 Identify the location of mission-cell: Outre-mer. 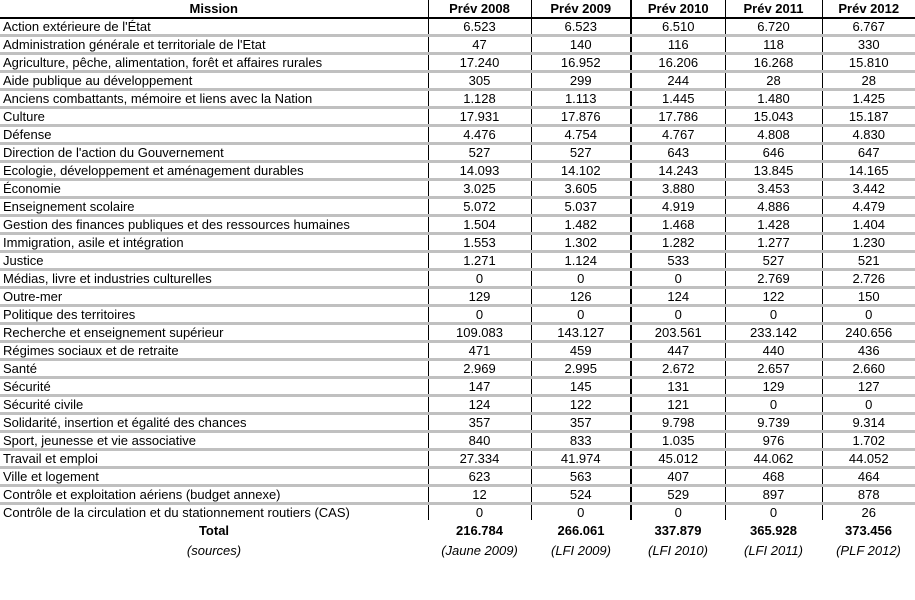
(214, 297).